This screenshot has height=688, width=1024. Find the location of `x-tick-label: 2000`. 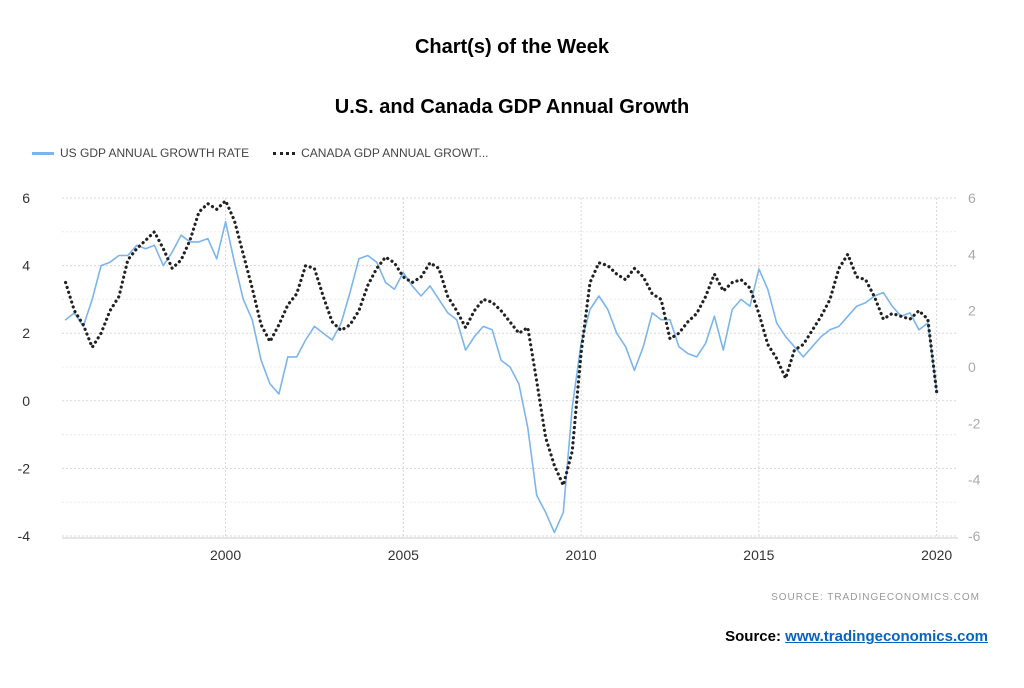

x-tick-label: 2000 is located at coordinates (225, 555).